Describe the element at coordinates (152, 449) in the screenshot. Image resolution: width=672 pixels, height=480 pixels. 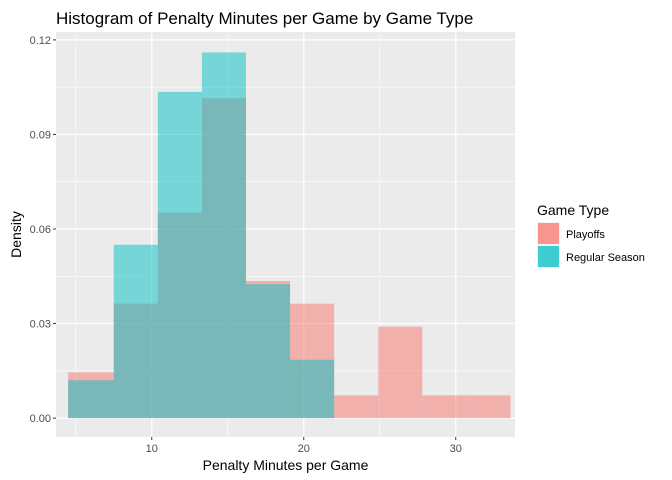
I see `x-tick-label: 10` at that location.